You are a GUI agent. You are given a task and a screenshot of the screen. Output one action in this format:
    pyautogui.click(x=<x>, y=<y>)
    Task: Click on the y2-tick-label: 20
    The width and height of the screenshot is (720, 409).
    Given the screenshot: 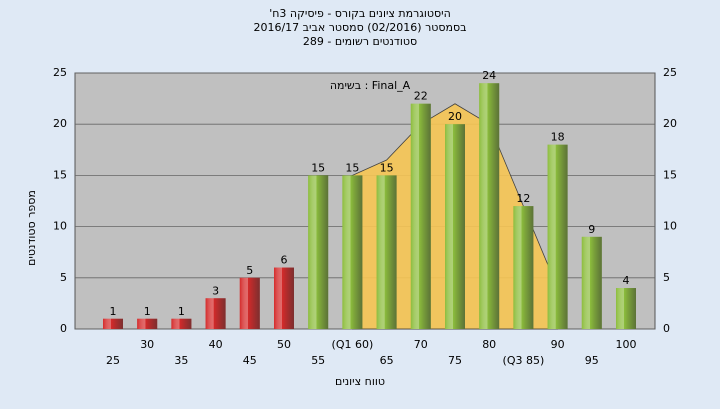 What is the action you would take?
    pyautogui.click(x=670, y=123)
    